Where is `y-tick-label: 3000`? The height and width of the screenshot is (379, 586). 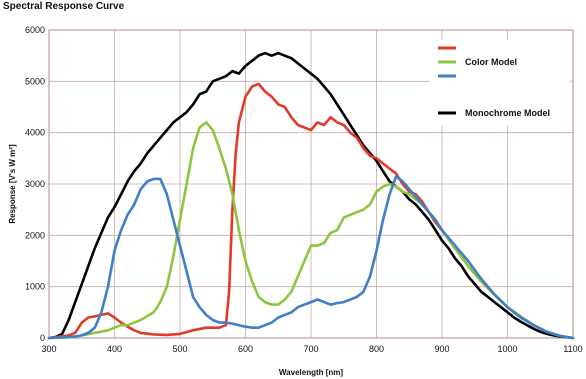 y-tick-label: 3000 is located at coordinates (35, 184).